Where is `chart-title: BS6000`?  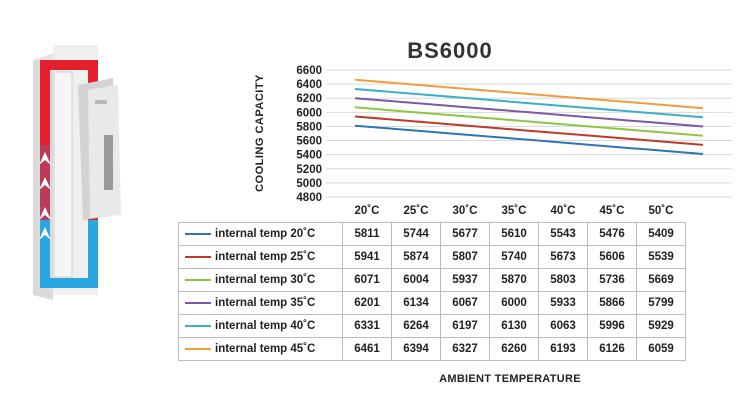
chart-title: BS6000 is located at coordinates (450, 50).